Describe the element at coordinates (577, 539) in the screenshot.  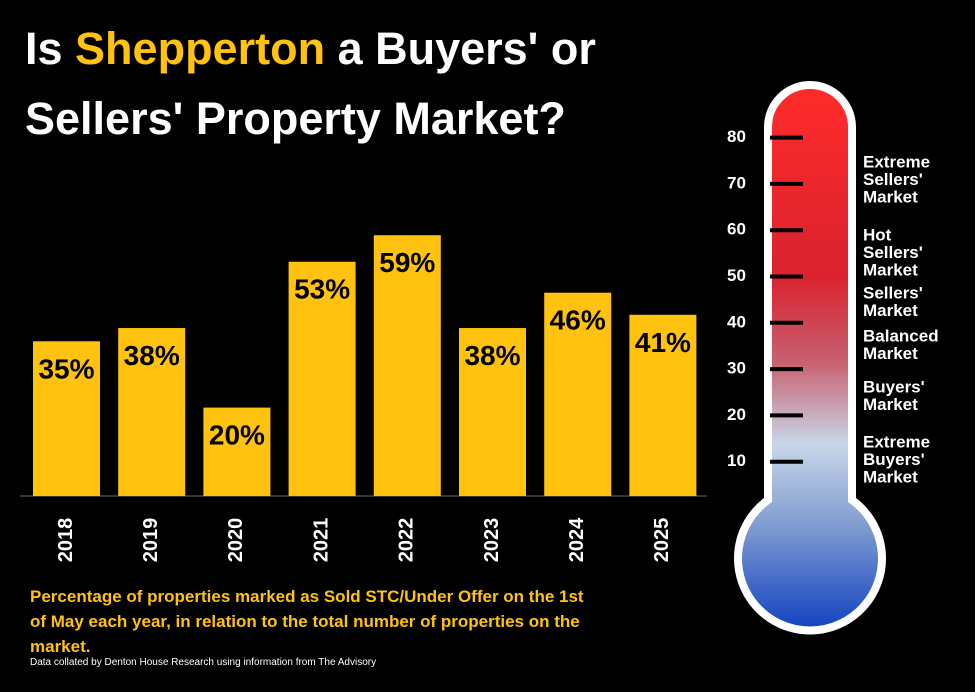
I see `x-tick-label: 2024` at that location.